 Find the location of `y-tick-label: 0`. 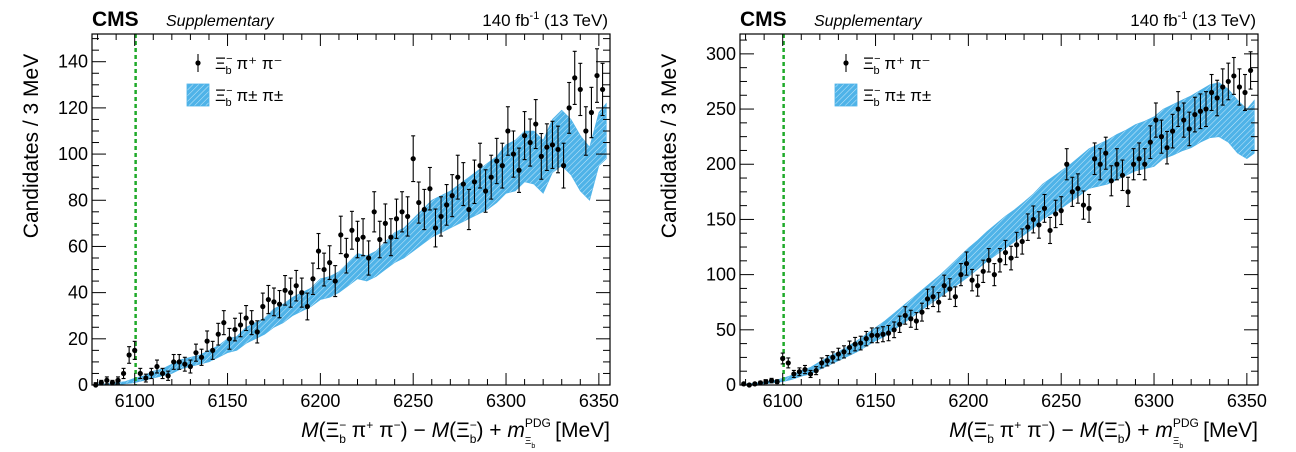

y-tick-label: 0 is located at coordinates (731, 385).